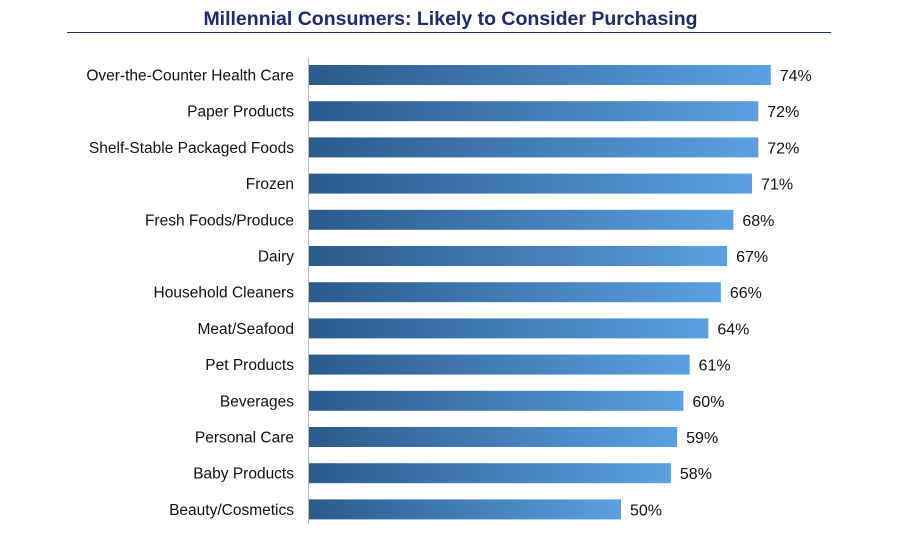 Image resolution: width=901 pixels, height=534 pixels. What do you see at coordinates (733, 329) in the screenshot?
I see `value-label: 64%` at bounding box center [733, 329].